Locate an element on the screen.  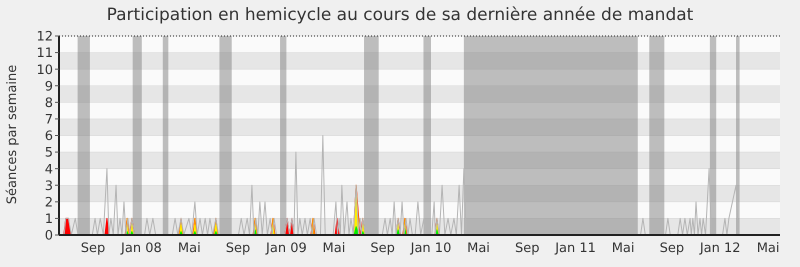
y-tick-label: 1 is located at coordinates (48, 220).